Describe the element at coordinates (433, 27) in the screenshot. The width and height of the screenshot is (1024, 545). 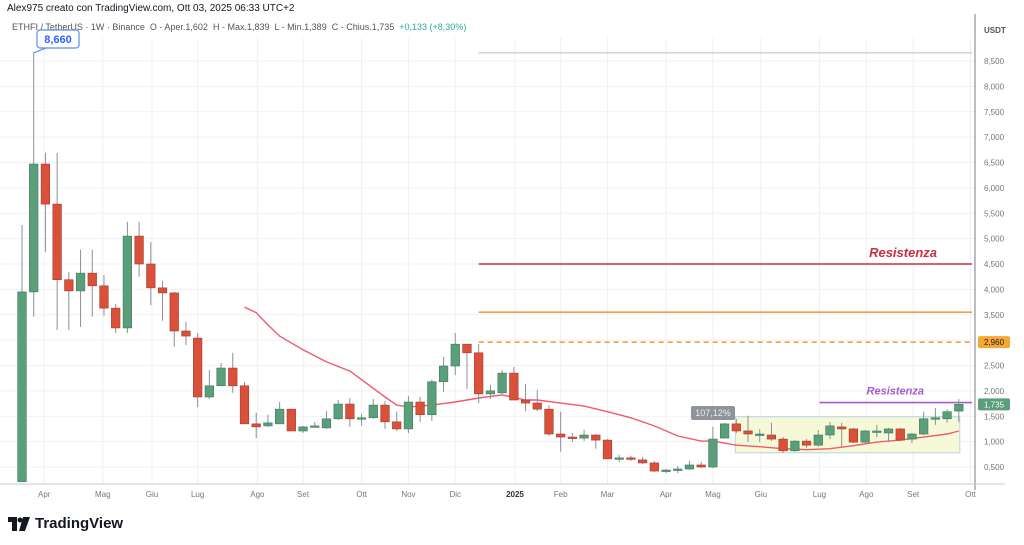
I see `legend-change: +0,133 (+8,30%)` at that location.